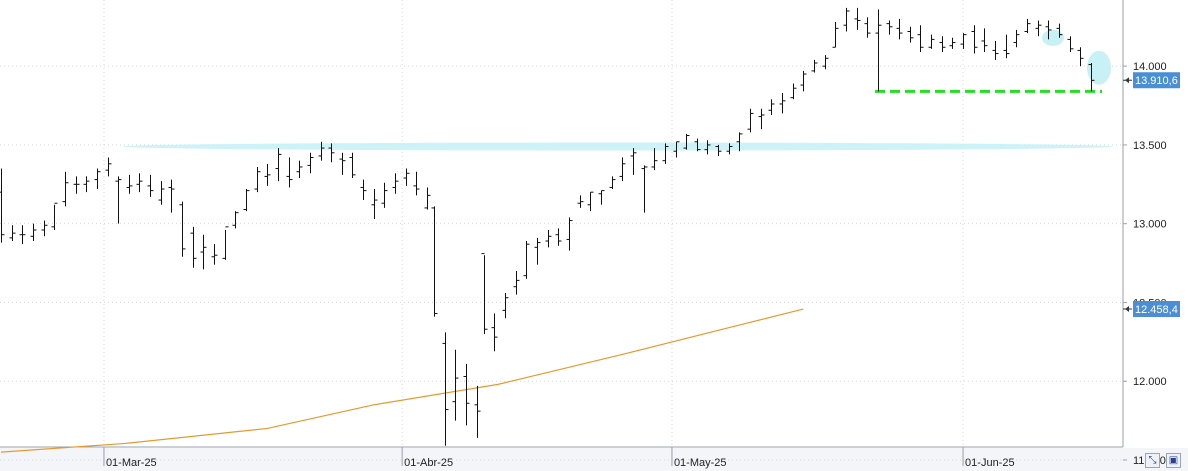 The height and width of the screenshot is (471, 1188). I want to click on x-tick-label: 01-May-25, so click(700, 463).